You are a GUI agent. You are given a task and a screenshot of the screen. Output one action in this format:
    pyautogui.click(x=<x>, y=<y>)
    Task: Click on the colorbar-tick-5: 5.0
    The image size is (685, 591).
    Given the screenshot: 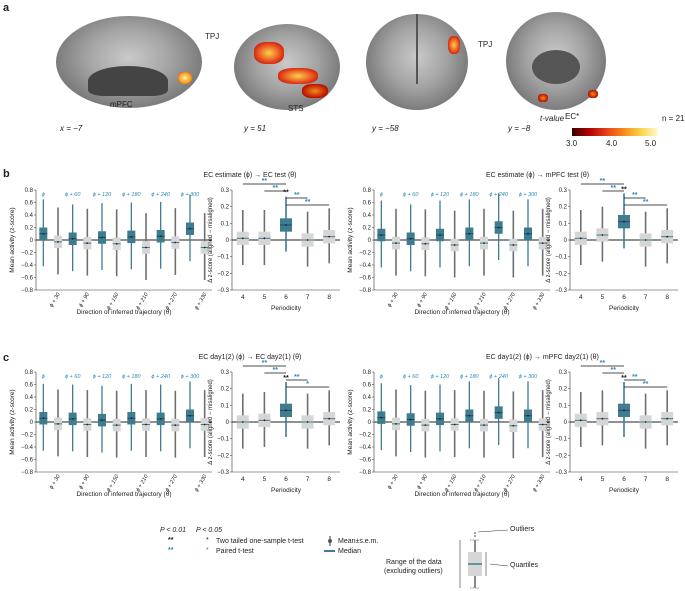 What is the action you would take?
    pyautogui.click(x=651, y=143)
    